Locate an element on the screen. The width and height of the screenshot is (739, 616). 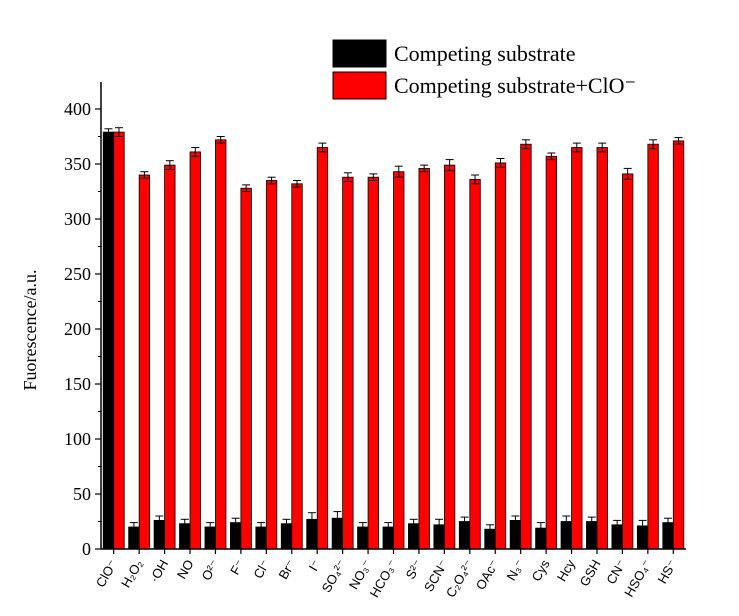
y-tick-label-6: 300 is located at coordinates (77, 219).